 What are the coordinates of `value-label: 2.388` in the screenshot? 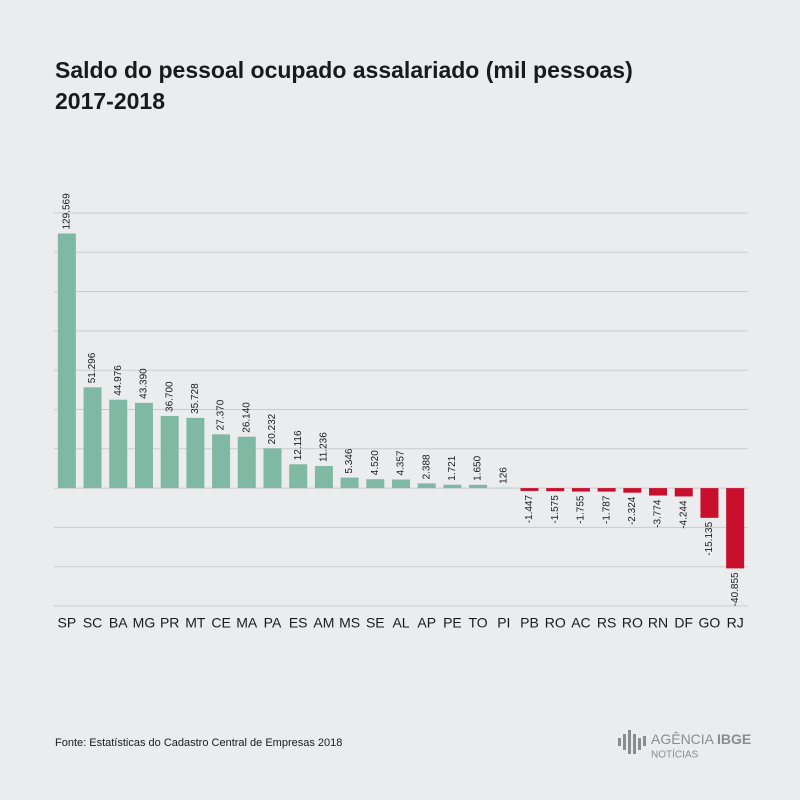 It's located at (426, 466).